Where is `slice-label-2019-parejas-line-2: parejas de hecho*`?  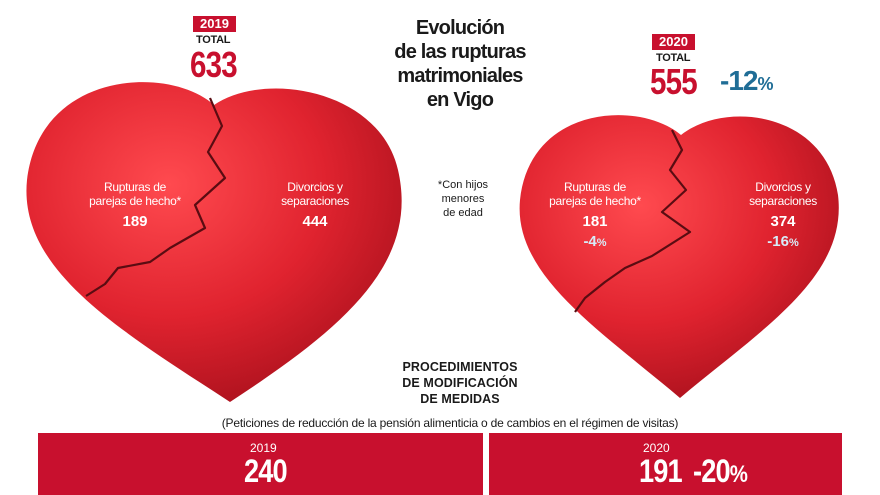
slice-label-2019-parejas-line-2: parejas de hecho* is located at coordinates (135, 201).